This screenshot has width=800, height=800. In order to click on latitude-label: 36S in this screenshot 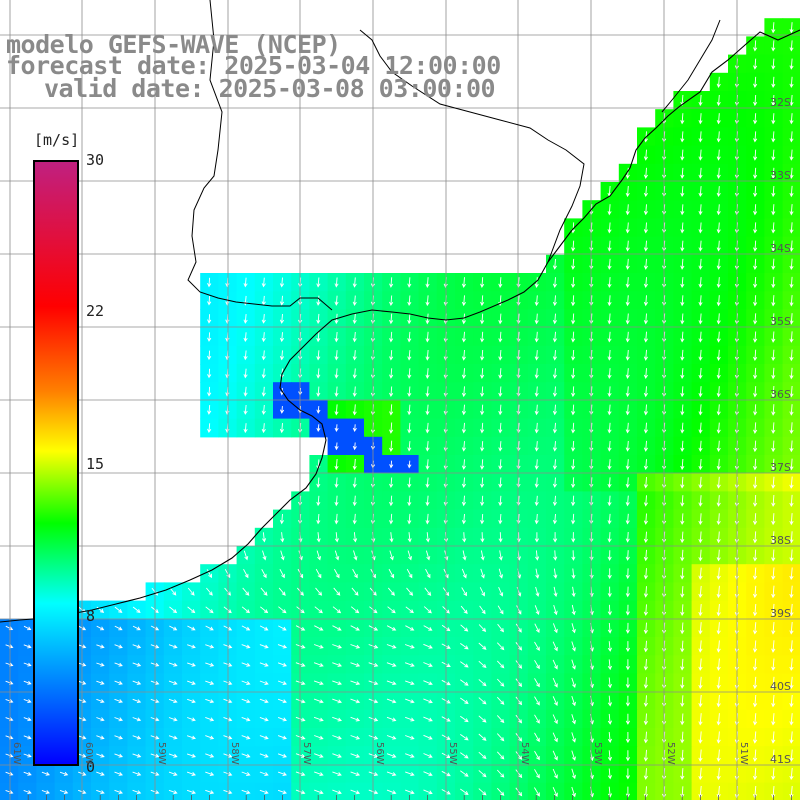, I will do `click(780, 394)`.